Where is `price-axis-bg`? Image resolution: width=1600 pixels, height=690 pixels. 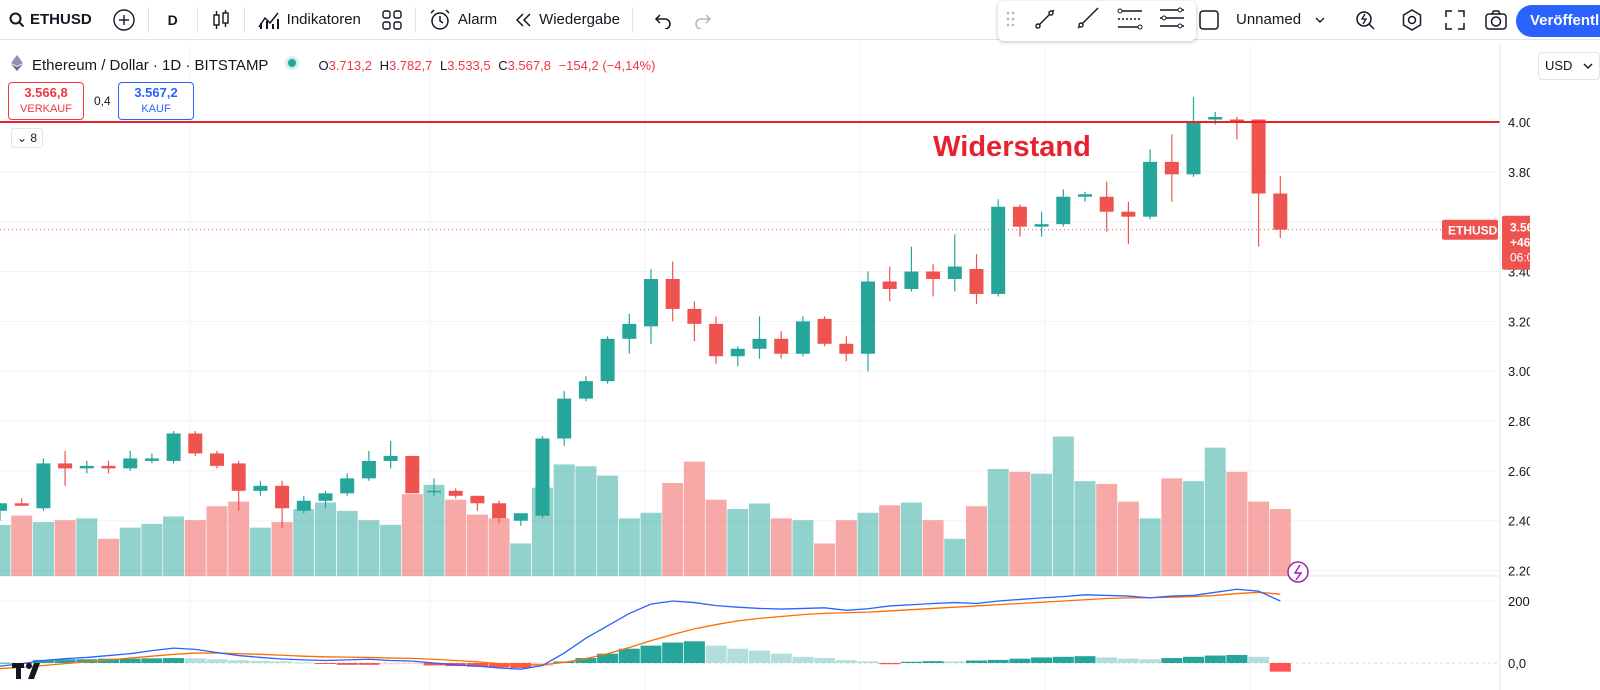
price-axis-bg is located at coordinates (1515, 367).